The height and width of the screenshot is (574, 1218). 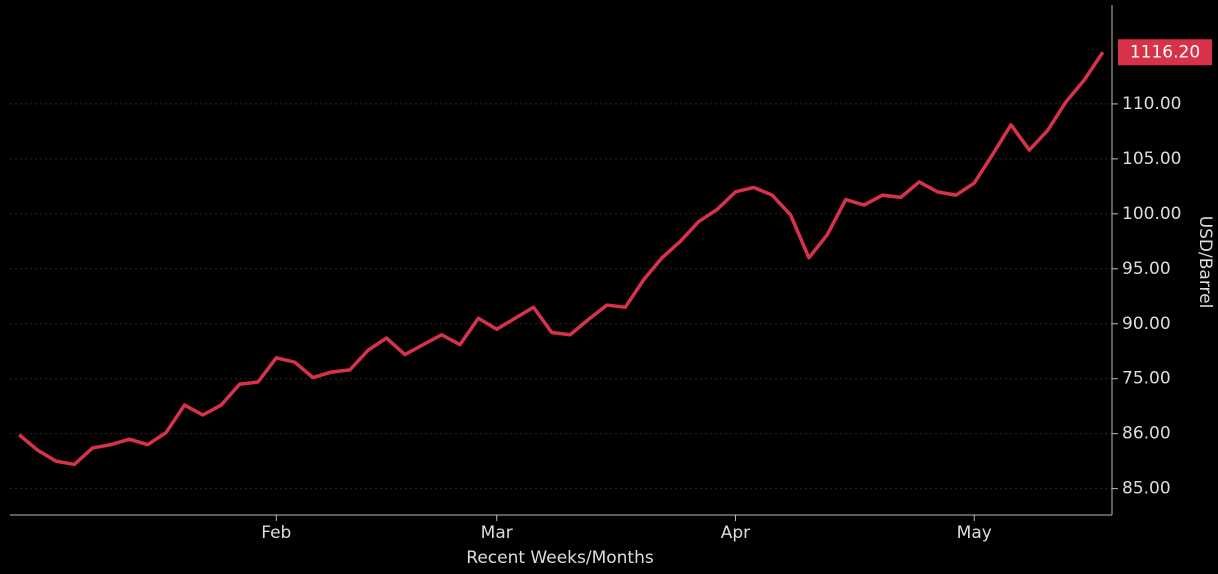 What do you see at coordinates (497, 533) in the screenshot?
I see `x-tick-label: Mar` at bounding box center [497, 533].